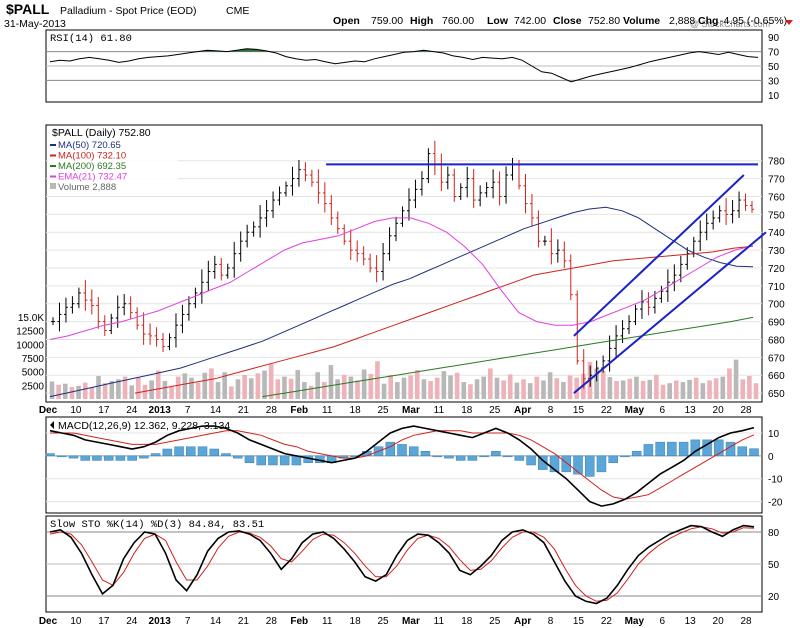  I want to click on volume-value: 2,888, so click(682, 21).